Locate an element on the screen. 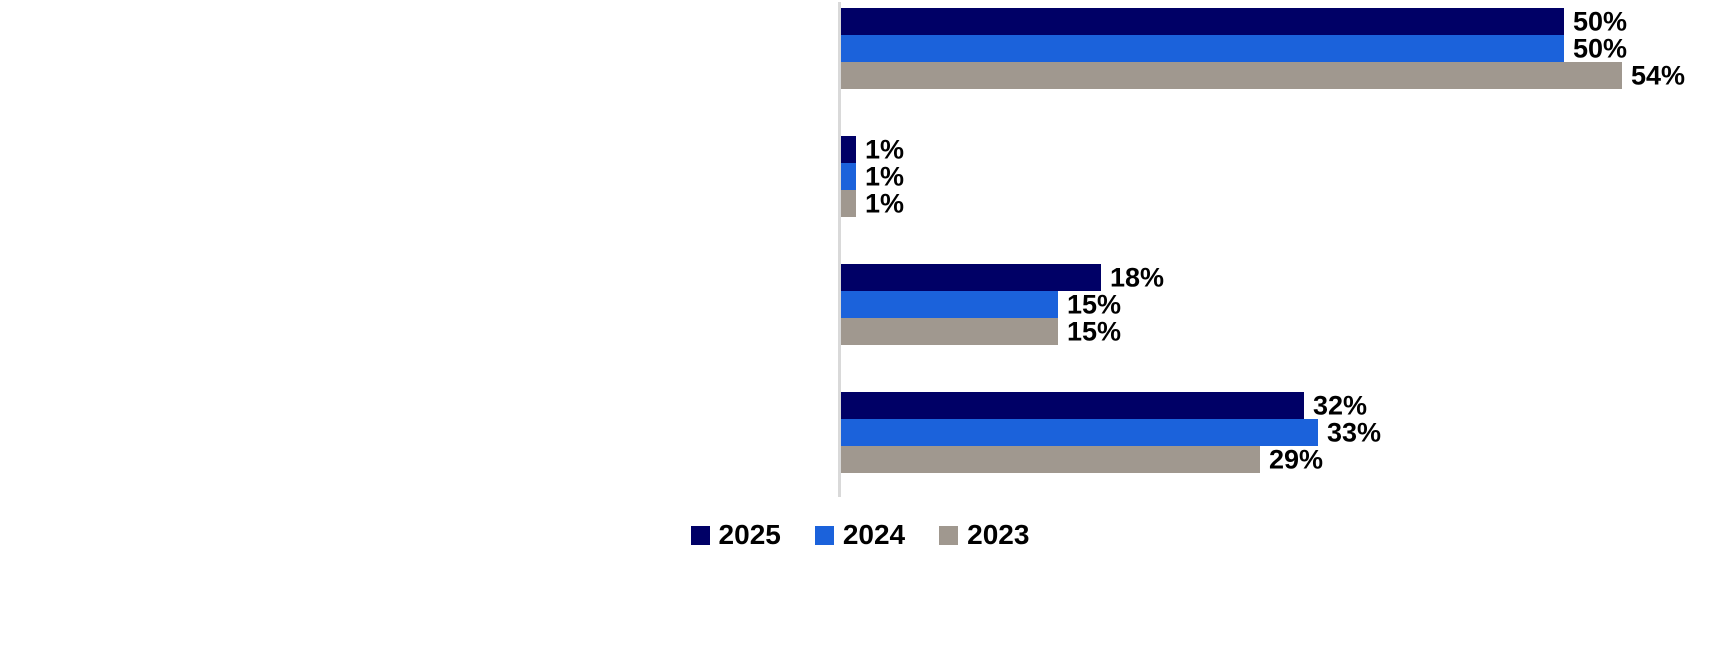 The height and width of the screenshot is (666, 1720). bar-value-label: 54% is located at coordinates (1658, 75).